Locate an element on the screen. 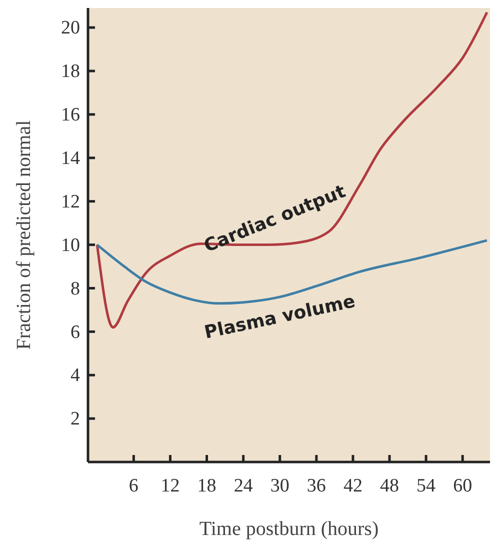 This screenshot has width=493, height=543. y-tick-label: 12 is located at coordinates (70, 201).